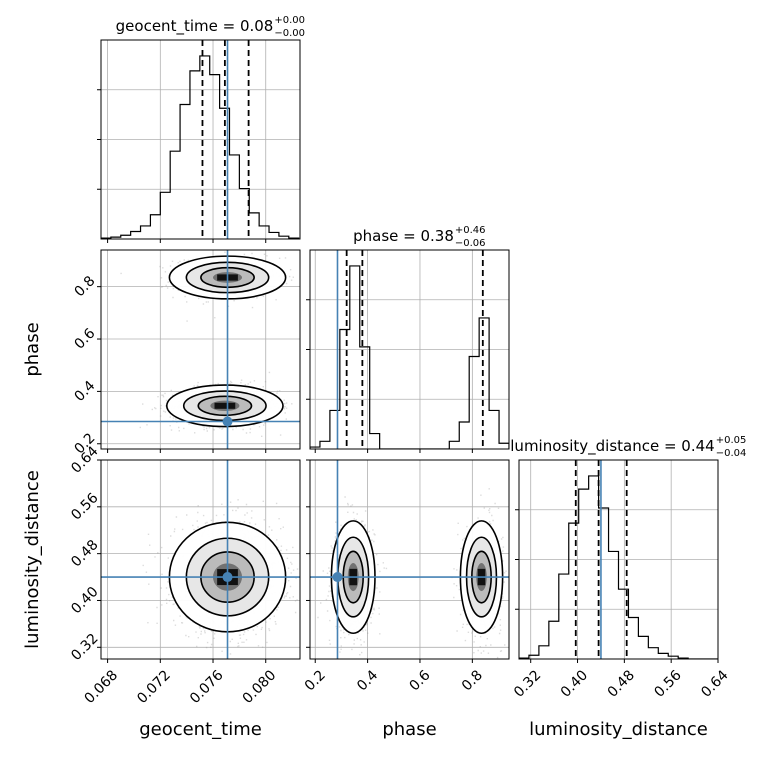 The image size is (760, 760). I want to click on geocent_time-title: geocent_time = 0.08, so click(195, 26).